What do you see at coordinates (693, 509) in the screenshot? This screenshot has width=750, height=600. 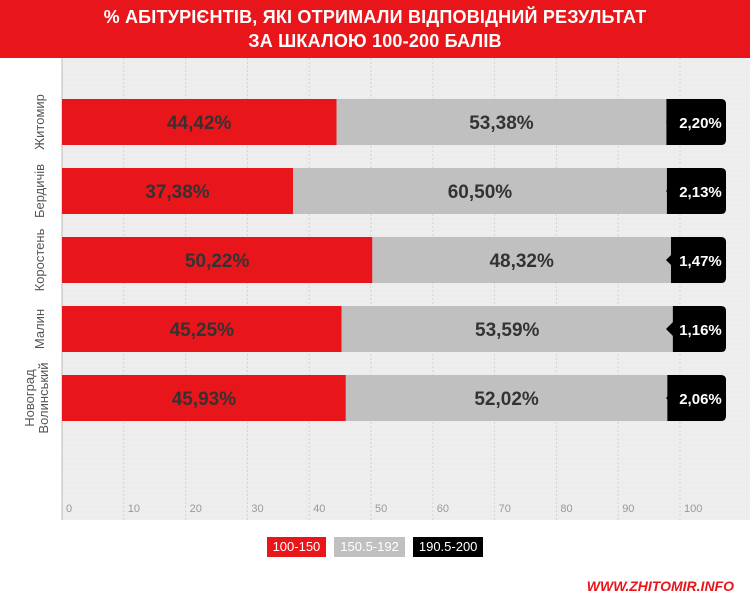 I see `x-tick-label: 100` at bounding box center [693, 509].